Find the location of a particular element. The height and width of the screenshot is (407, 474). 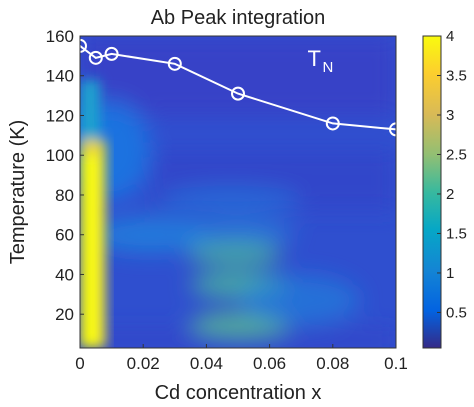

tn-label-subscript: N is located at coordinates (328, 67).